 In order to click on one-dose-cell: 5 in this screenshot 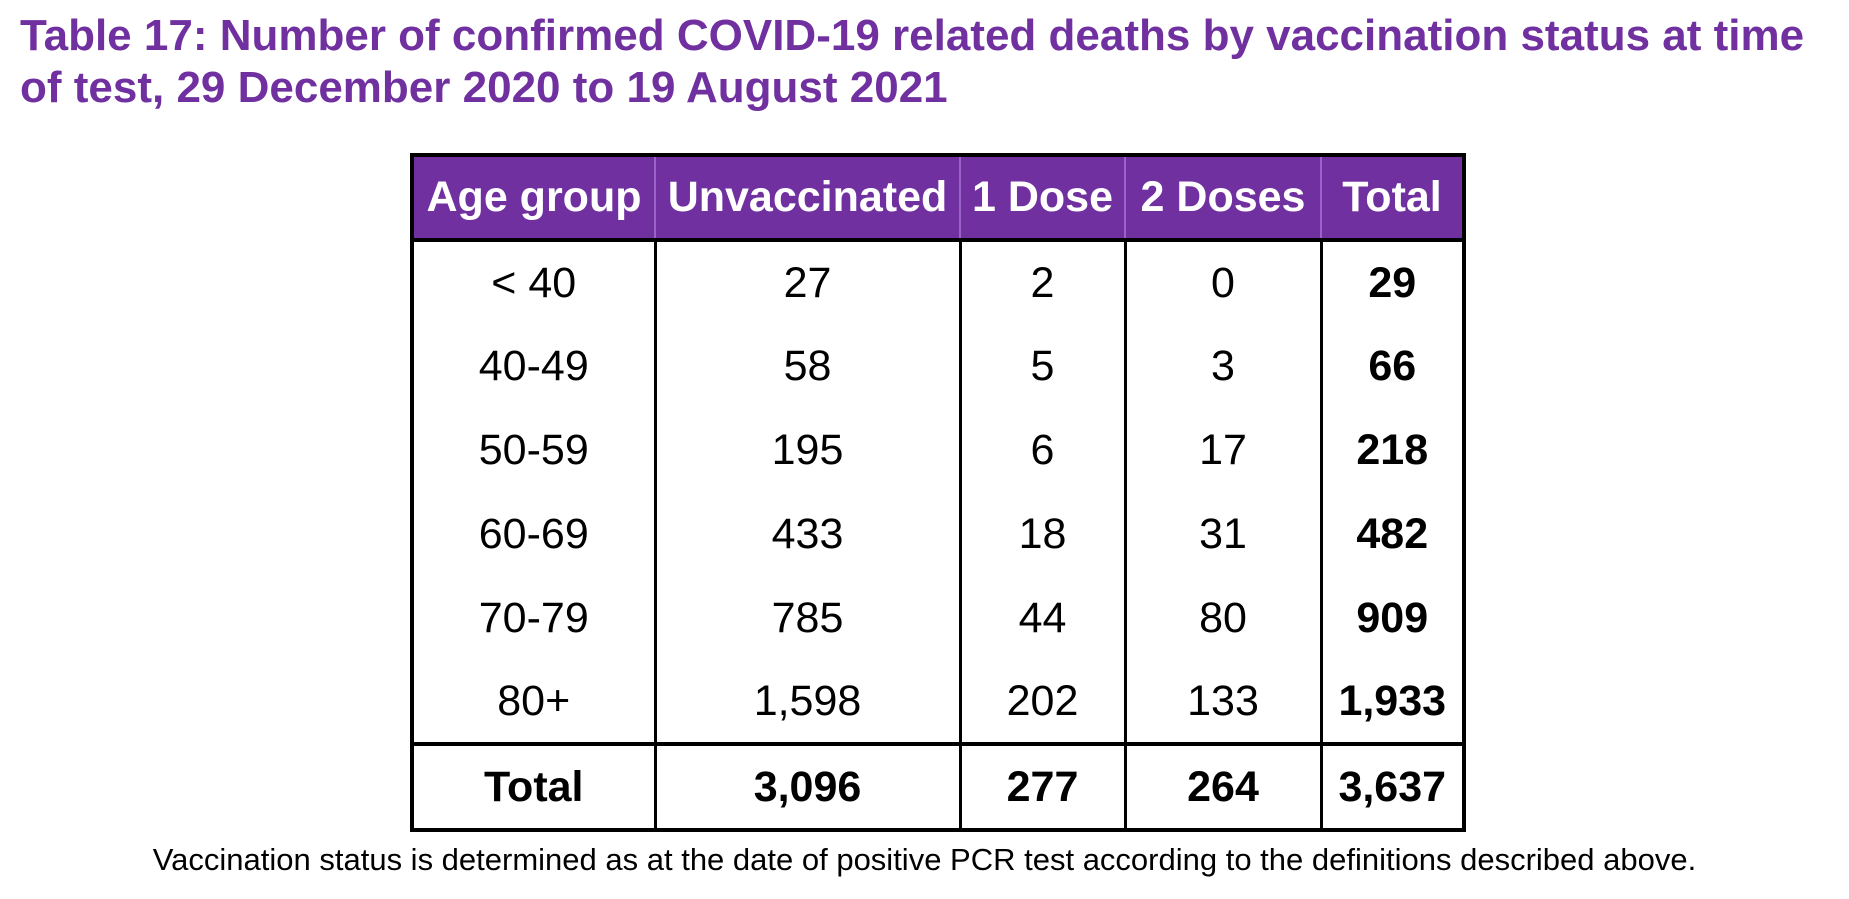, I will do `click(1042, 366)`.